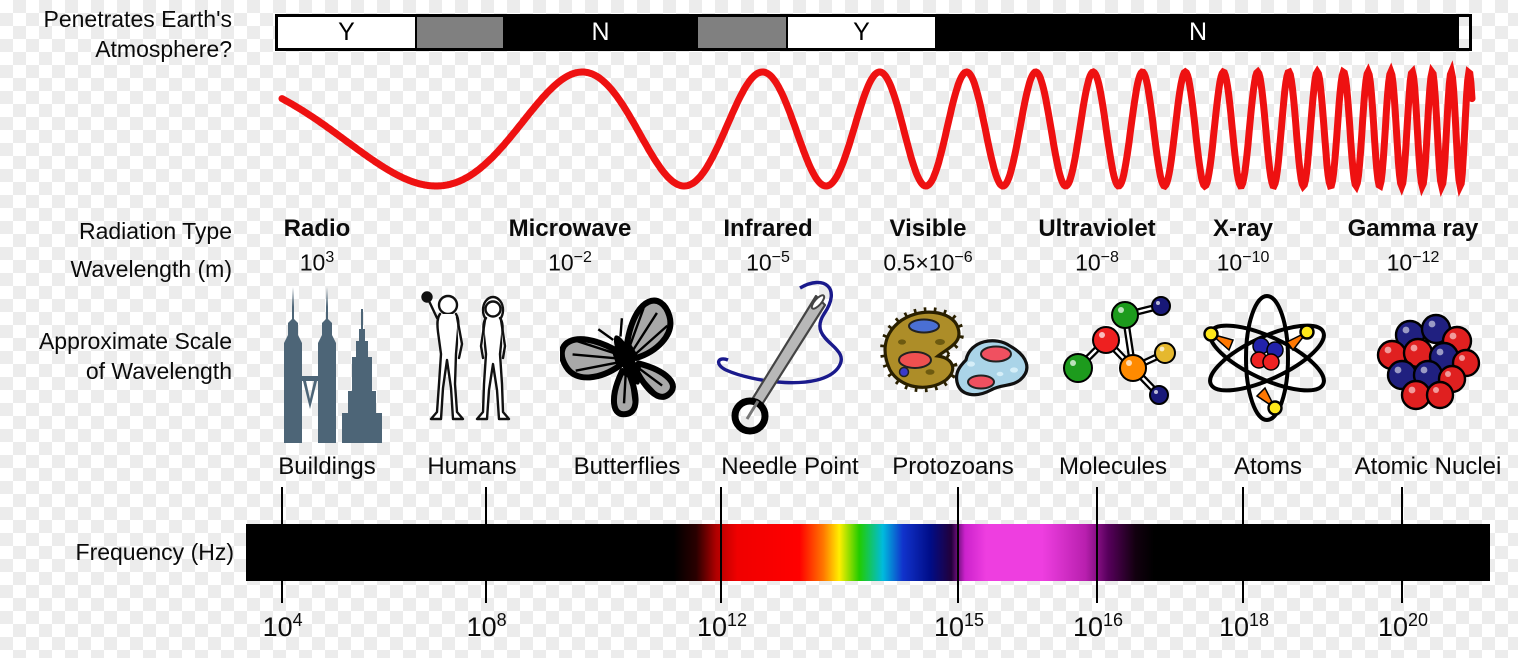 This screenshot has width=1518, height=658. I want to click on wavelength-exponent: −2, so click(582, 257).